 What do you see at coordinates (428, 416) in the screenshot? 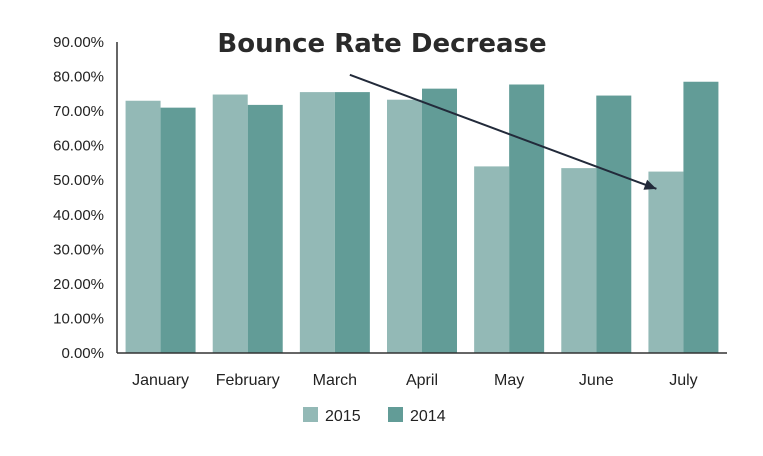
I see `legend-label-2014: 2014` at bounding box center [428, 416].